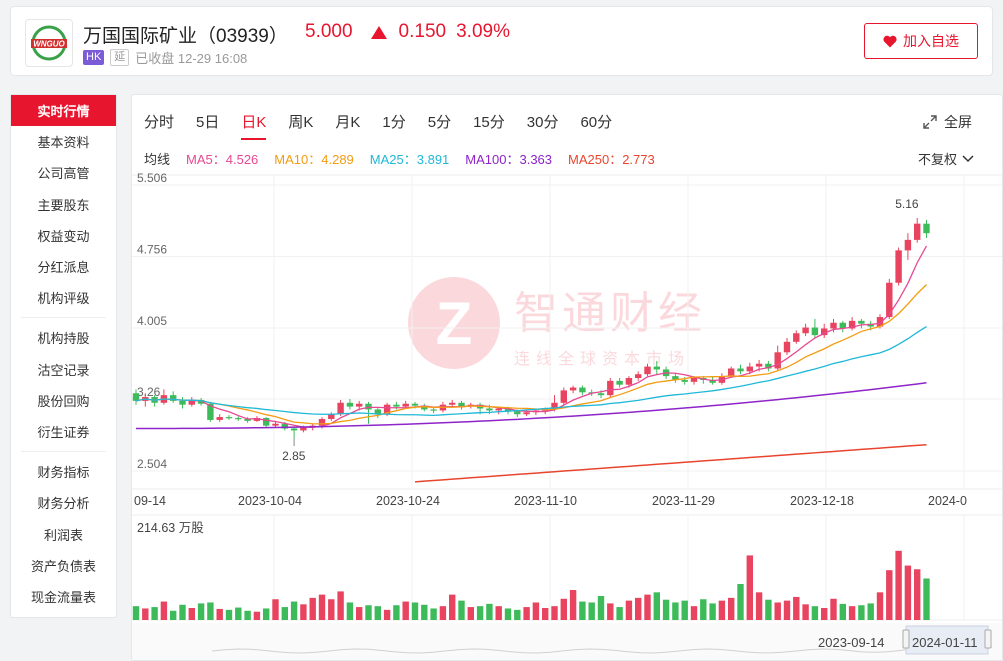 This screenshot has width=1003, height=661. I want to click on tab-period: 1分, so click(394, 122).